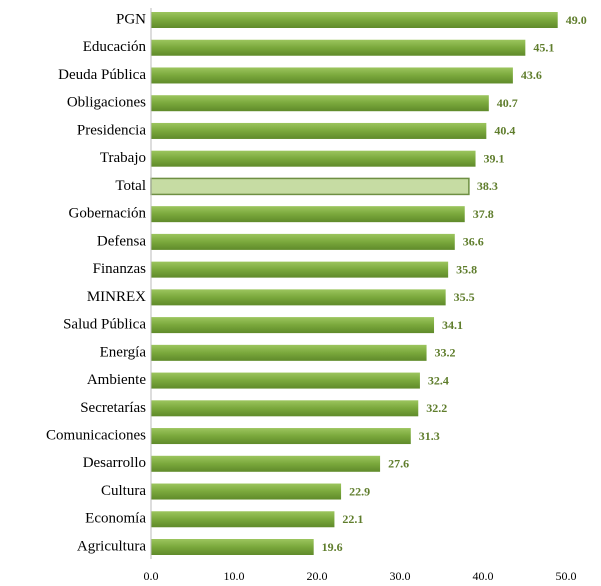 Image resolution: width=601 pixels, height=586 pixels. I want to click on x-tick-label: 50.0, so click(566, 576).